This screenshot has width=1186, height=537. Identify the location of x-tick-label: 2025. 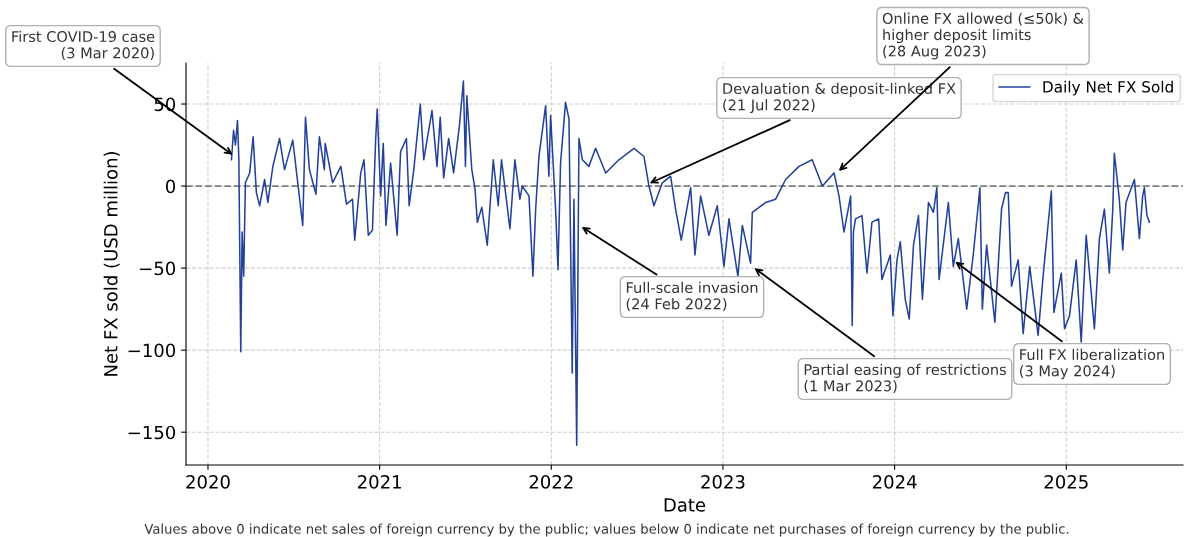
(1066, 482).